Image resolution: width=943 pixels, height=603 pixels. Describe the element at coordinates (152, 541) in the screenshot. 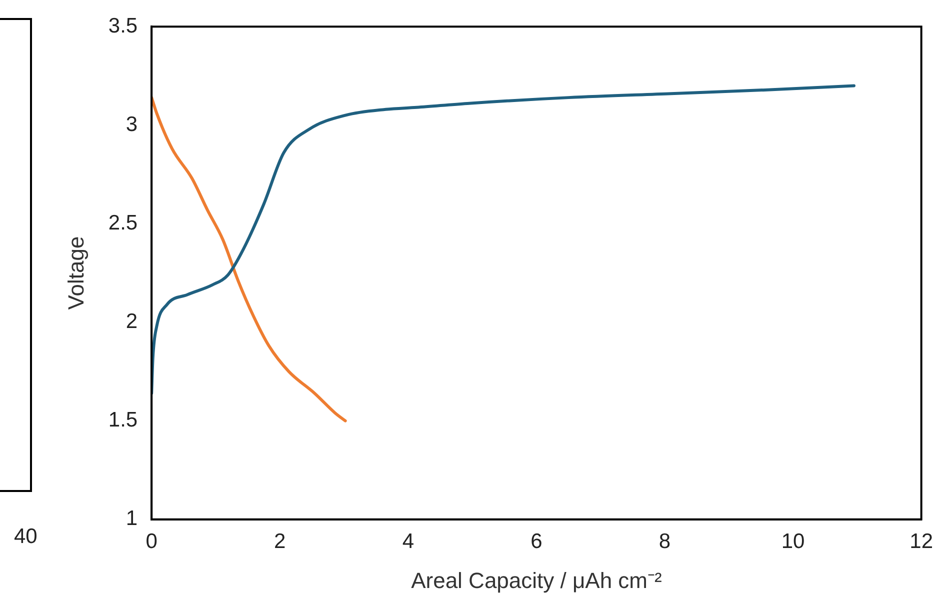

I see `x-tick-label: 0` at that location.